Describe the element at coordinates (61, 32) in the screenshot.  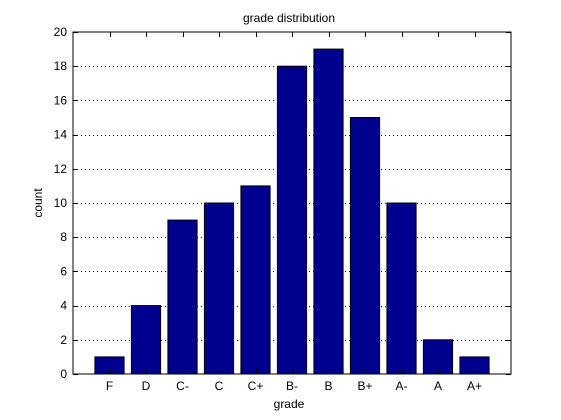
I see `y-tick-label: 20` at that location.